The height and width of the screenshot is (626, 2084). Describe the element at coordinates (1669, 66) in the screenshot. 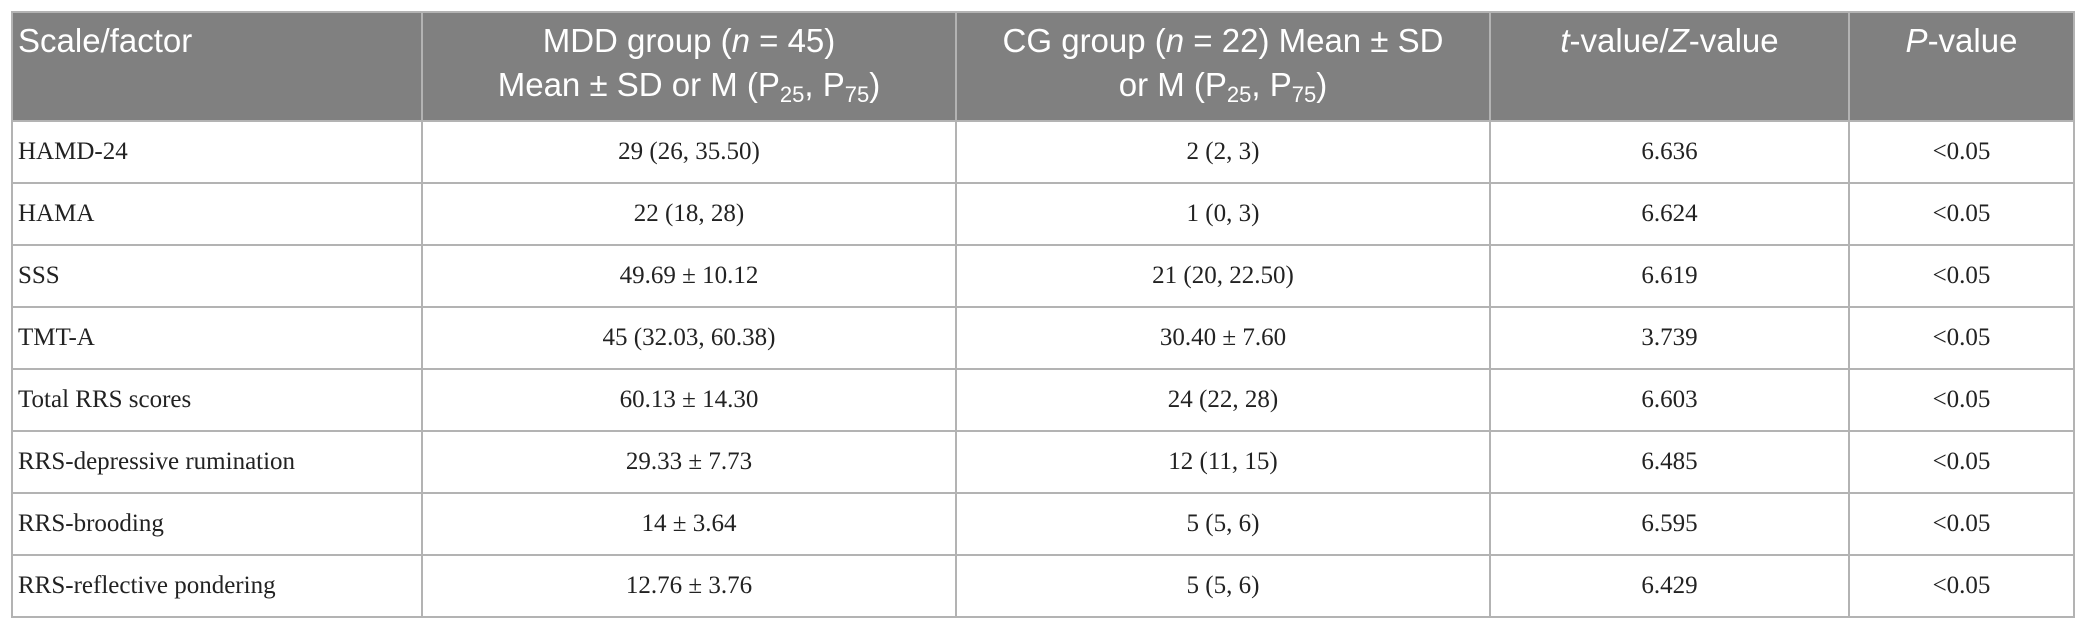

I see `header-t-z-value: t-value/Z-value` at that location.